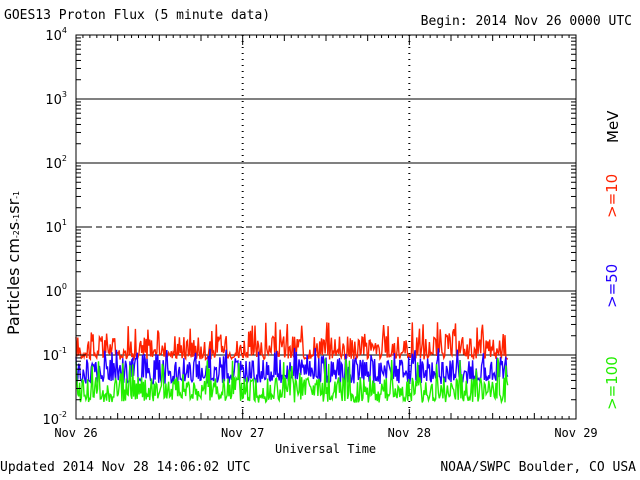 This screenshot has width=640, height=480. Describe the element at coordinates (13, 262) in the screenshot. I see `y-axis-label: Particles cm-2s-1sr-1` at that location.